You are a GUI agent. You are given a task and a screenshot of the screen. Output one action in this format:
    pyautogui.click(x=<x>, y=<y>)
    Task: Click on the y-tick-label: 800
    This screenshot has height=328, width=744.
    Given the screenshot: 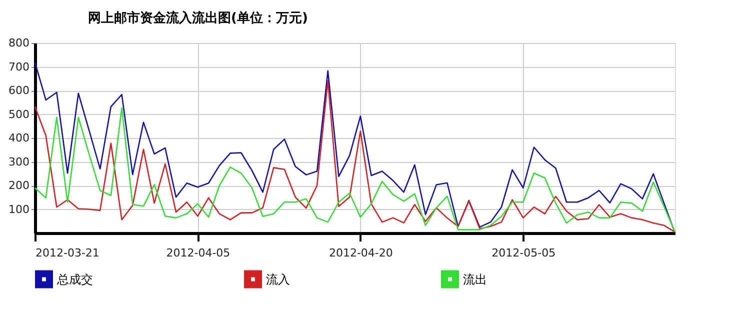 What is the action you would take?
    pyautogui.click(x=19, y=43)
    